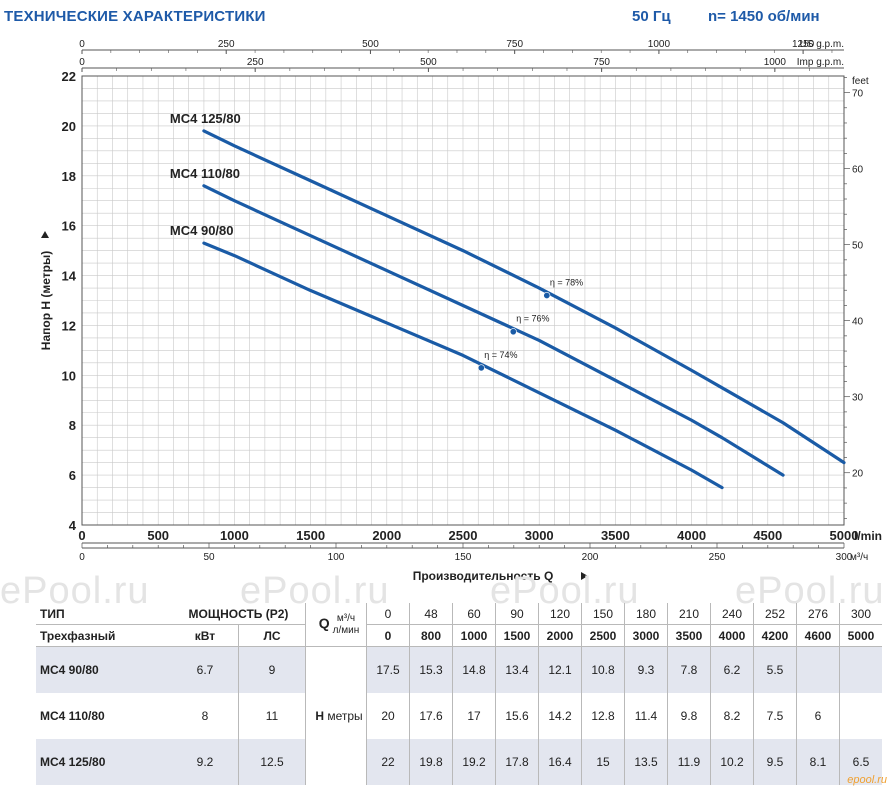  Describe the element at coordinates (386, 535) in the screenshot. I see `x-tick-label: 2000` at that location.